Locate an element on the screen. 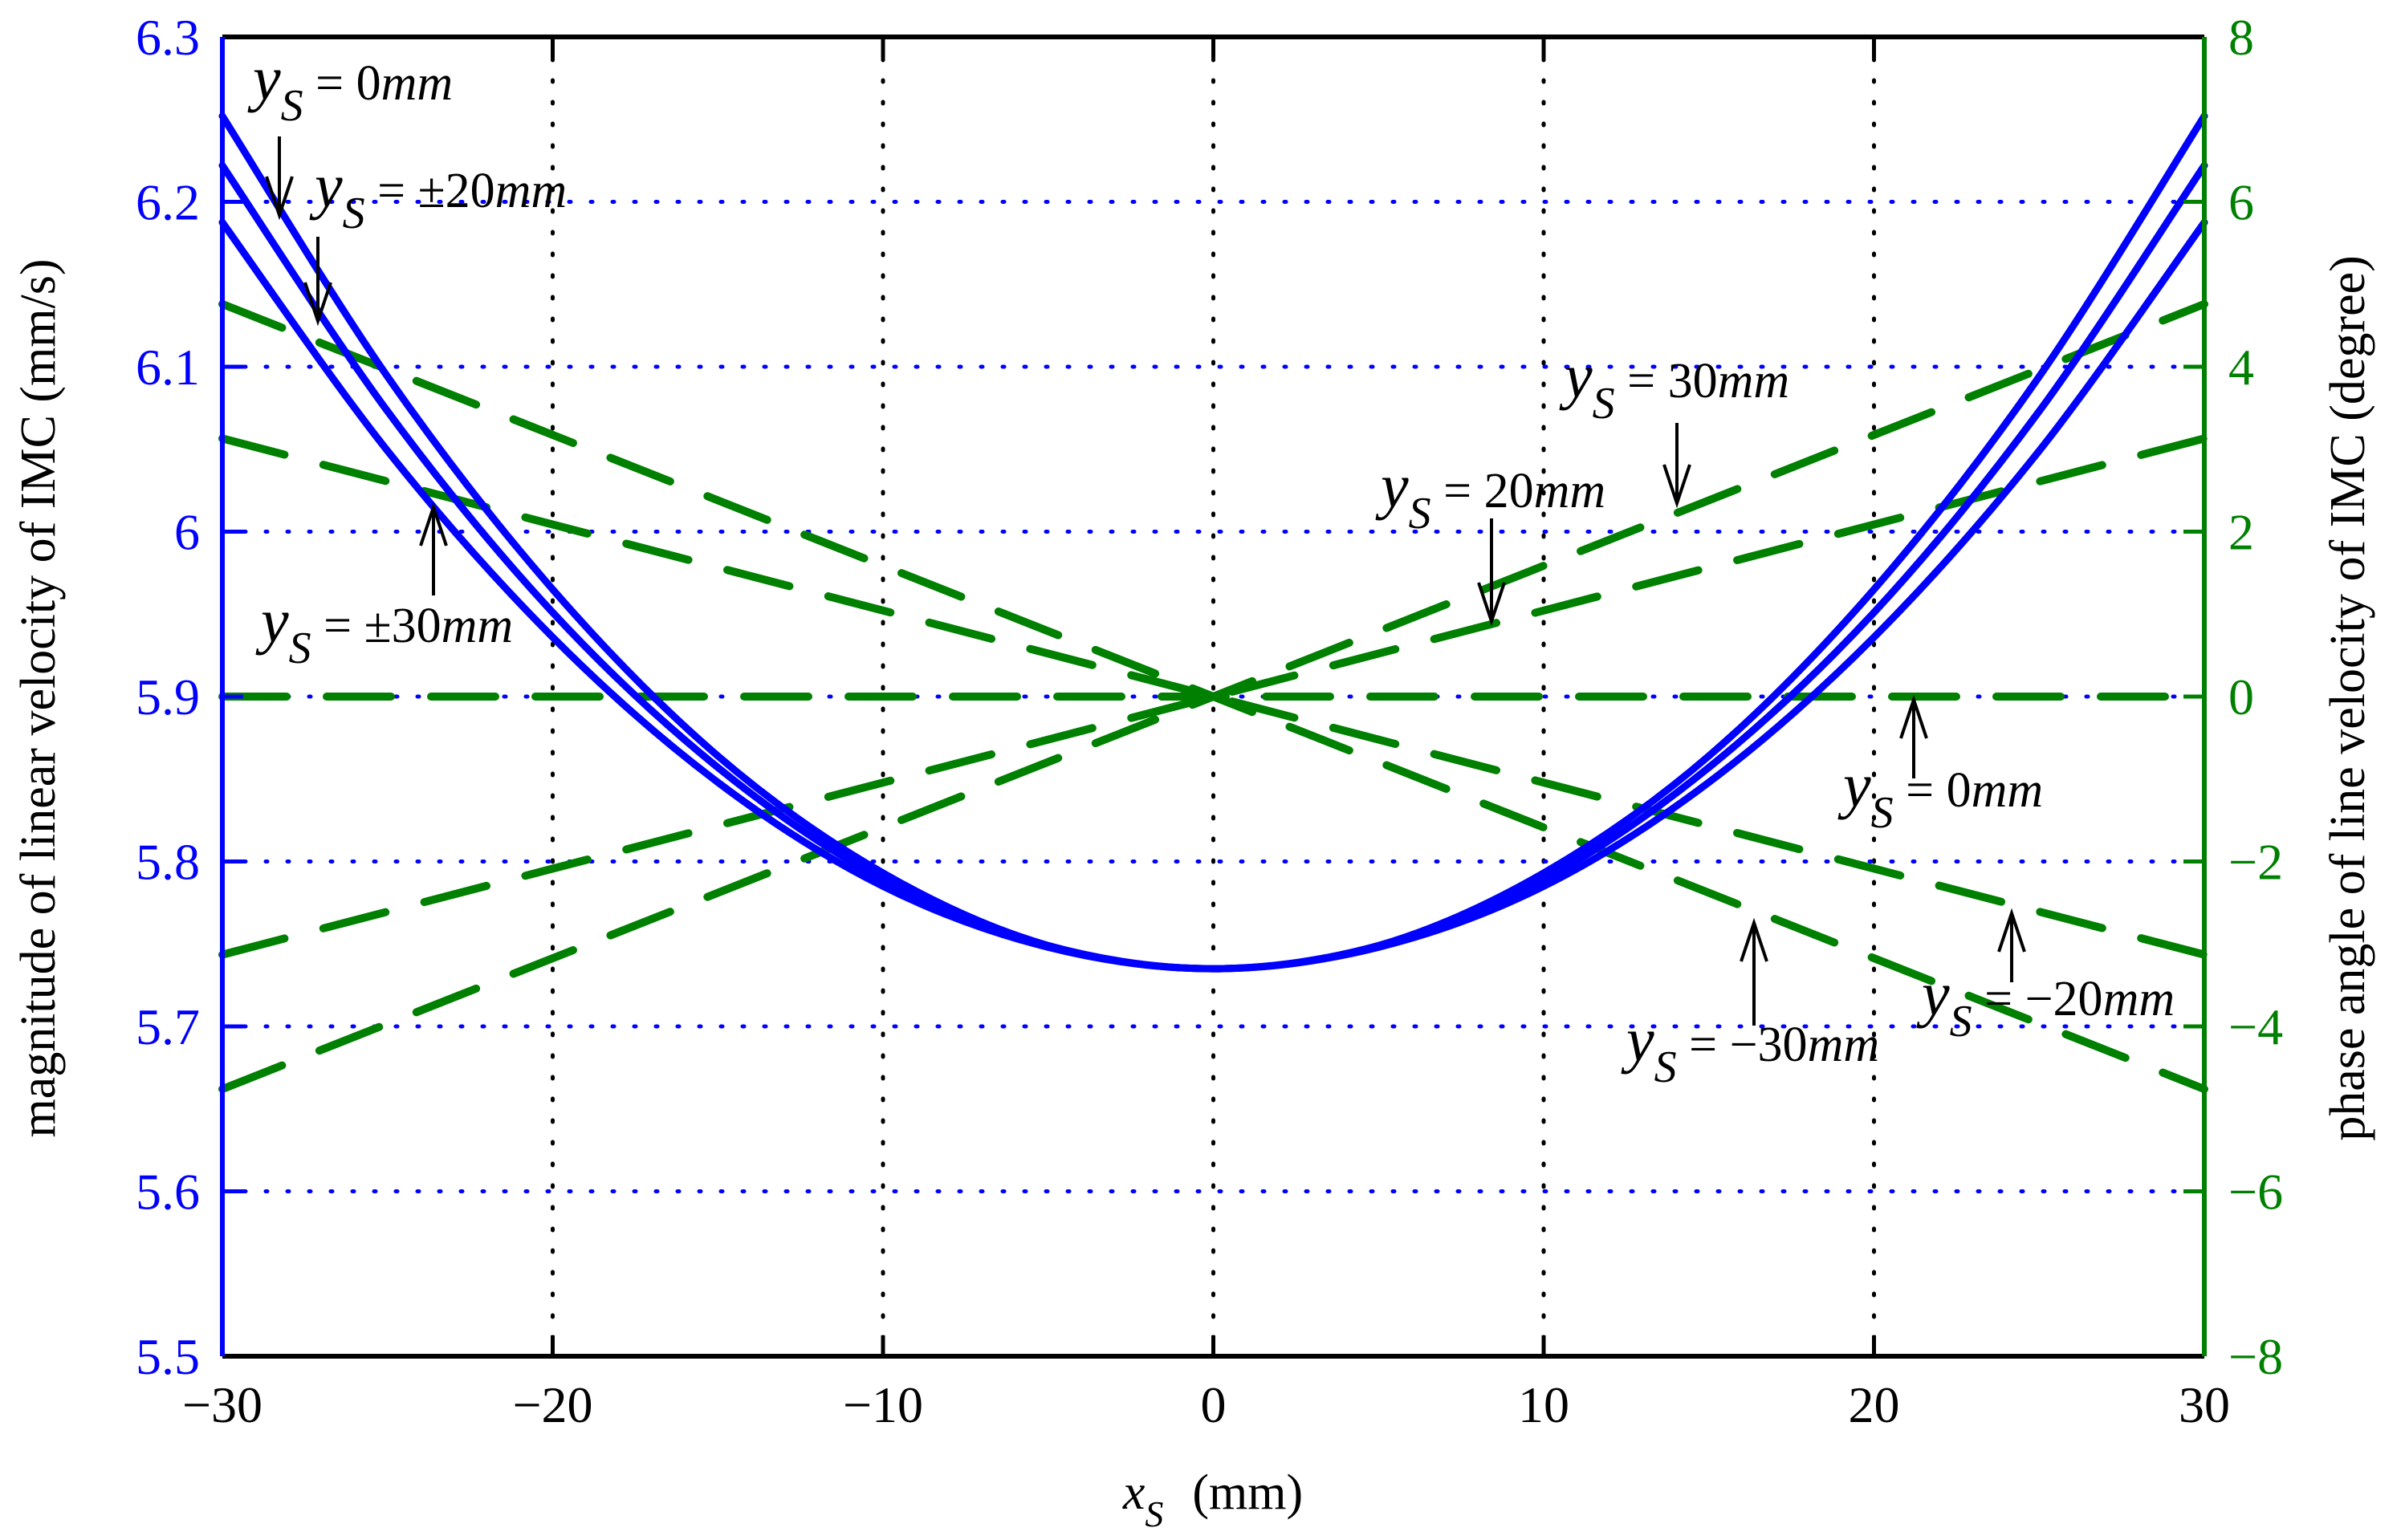  x-tick-label: 30 is located at coordinates (2204, 1404).